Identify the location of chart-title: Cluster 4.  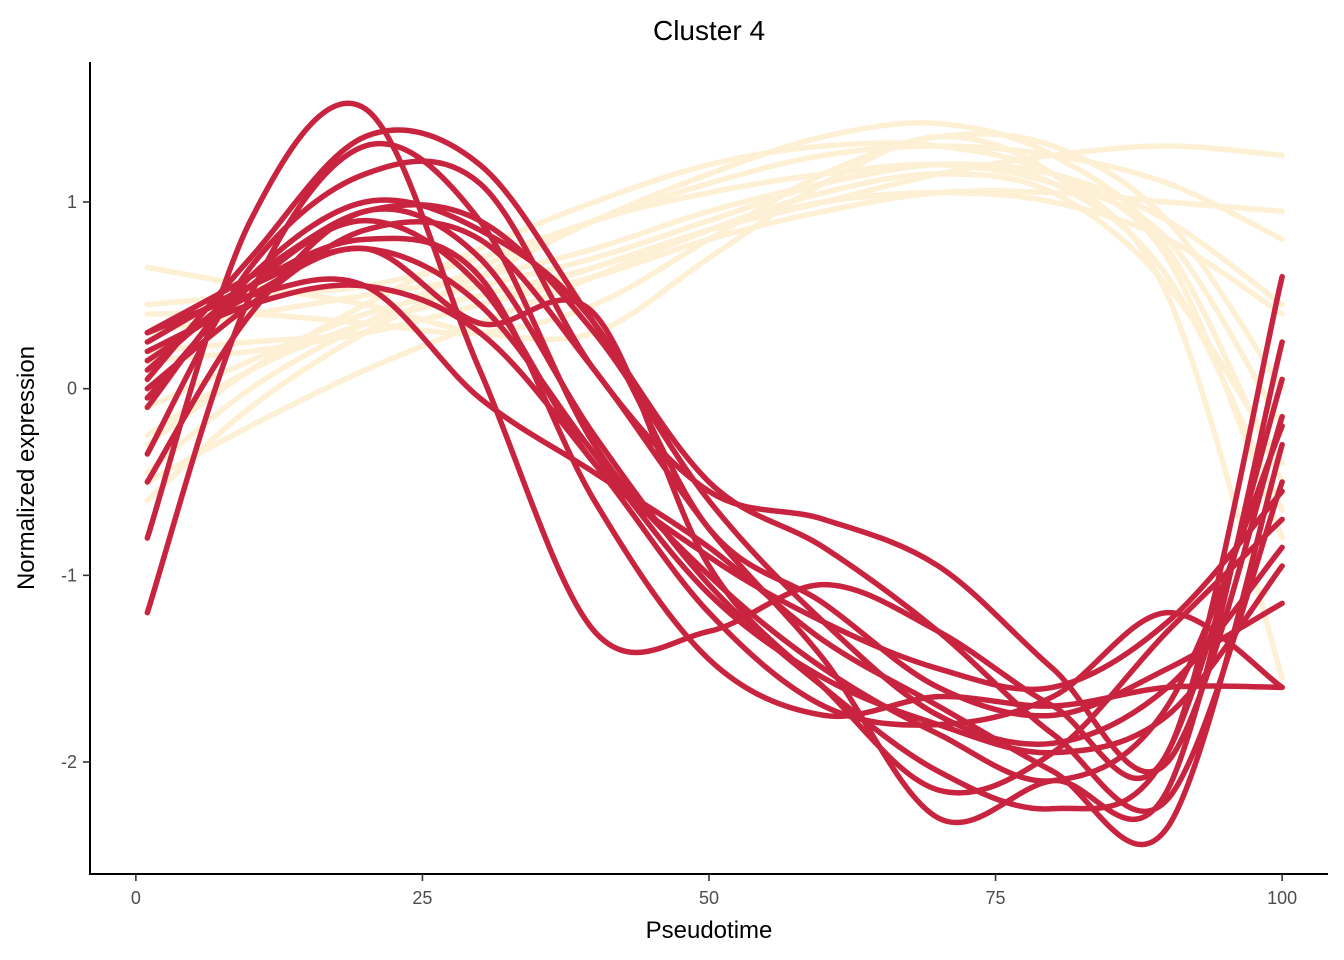
(709, 30).